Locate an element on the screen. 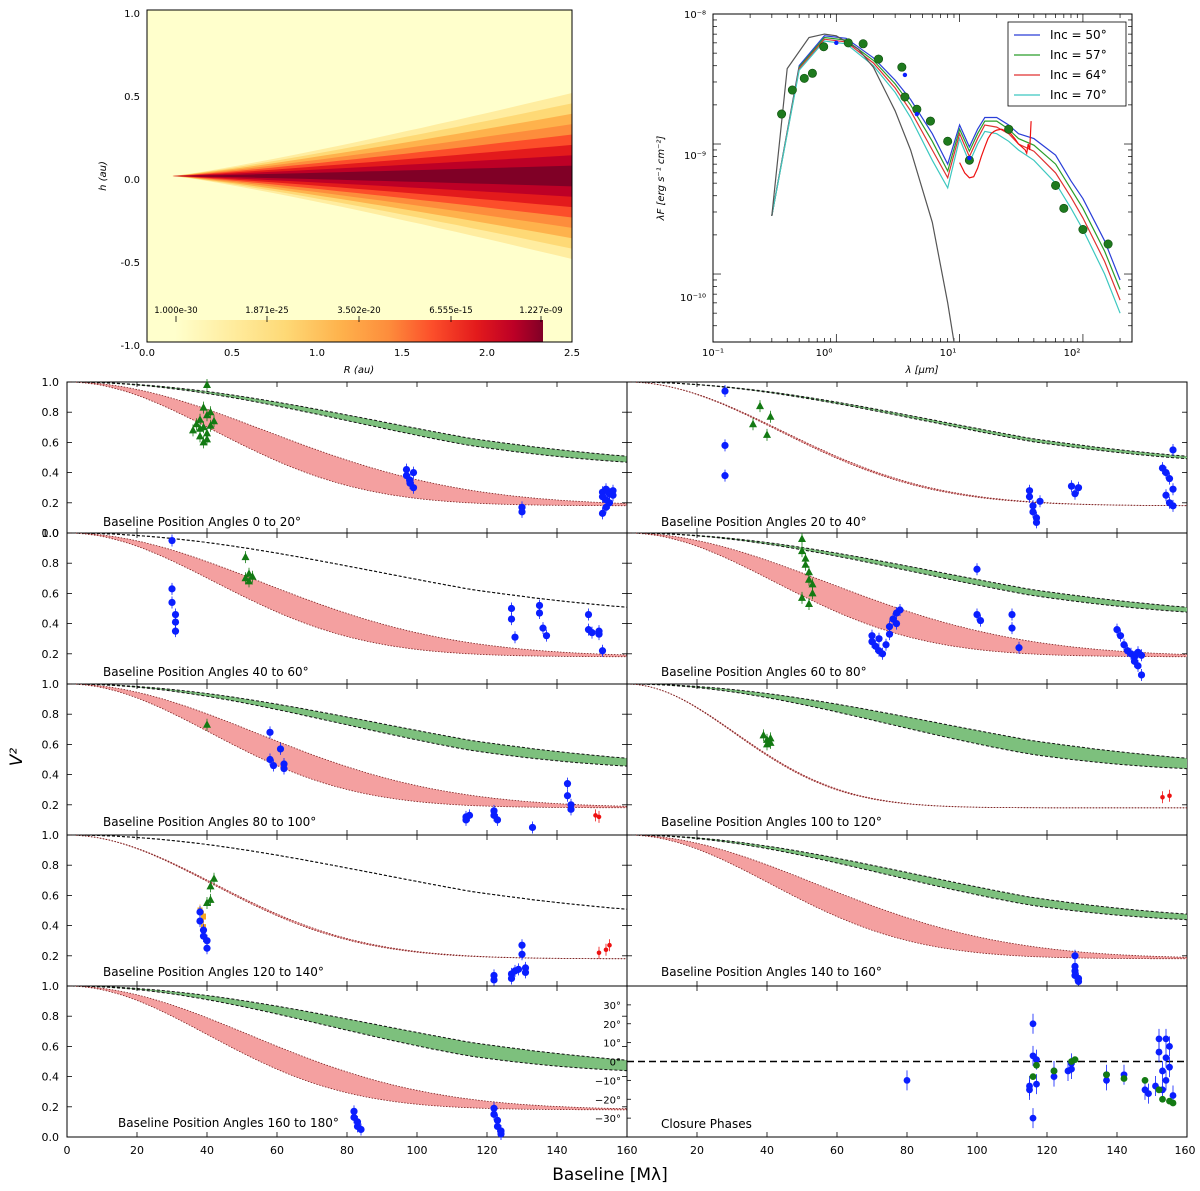 Image resolution: width=1200 pixels, height=1191 pixels. panel-title: Baseline Position Angles 40 to 60° is located at coordinates (206, 672).